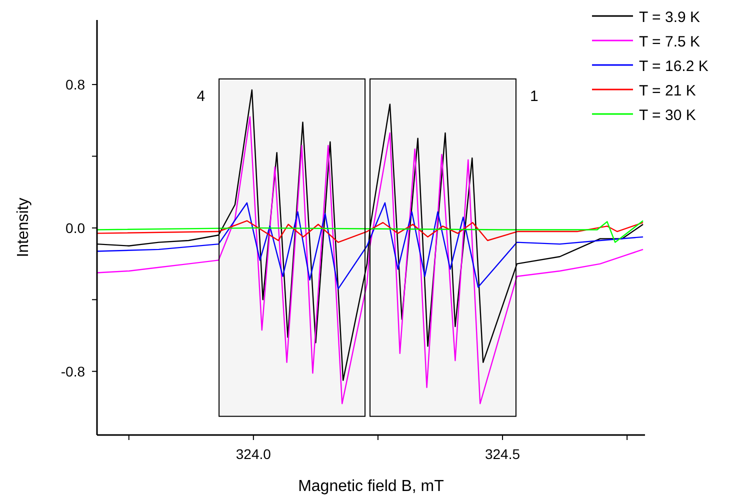  What do you see at coordinates (534, 96) in the screenshot?
I see `band-label: 1` at bounding box center [534, 96].